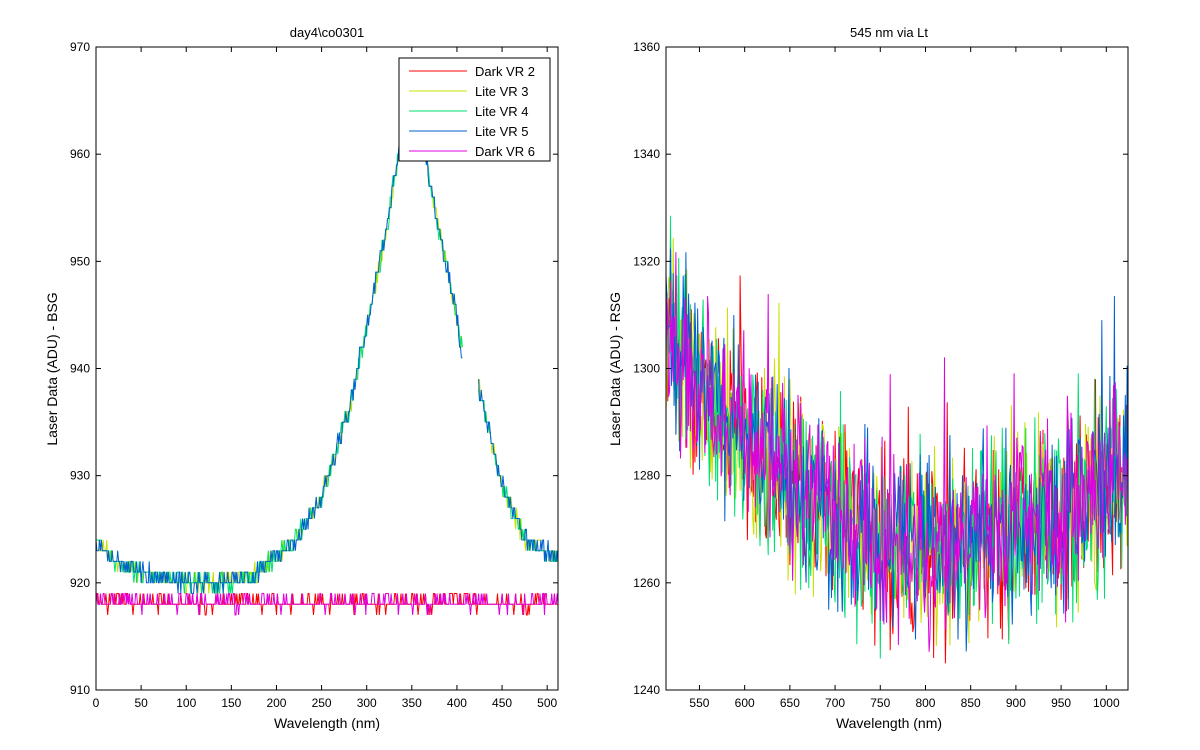  What do you see at coordinates (646, 476) in the screenshot?
I see `y-tick-label: 1280` at bounding box center [646, 476].